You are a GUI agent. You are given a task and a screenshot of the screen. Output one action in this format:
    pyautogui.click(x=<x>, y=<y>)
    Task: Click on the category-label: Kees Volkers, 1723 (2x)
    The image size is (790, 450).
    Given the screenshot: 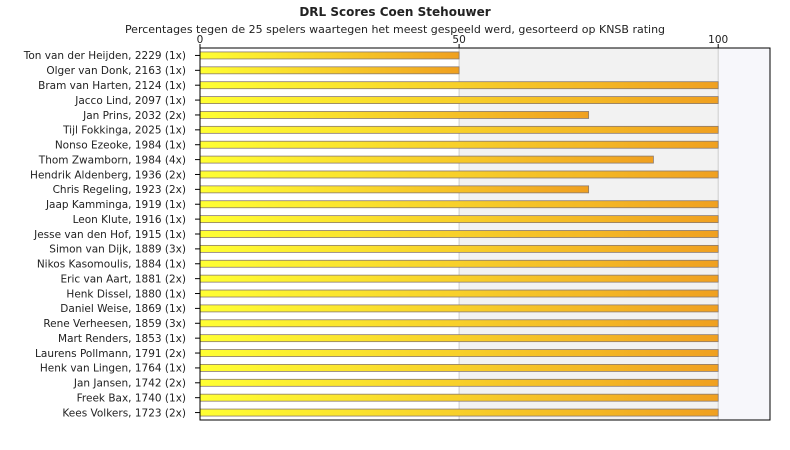 What is the action you would take?
    pyautogui.click(x=124, y=413)
    